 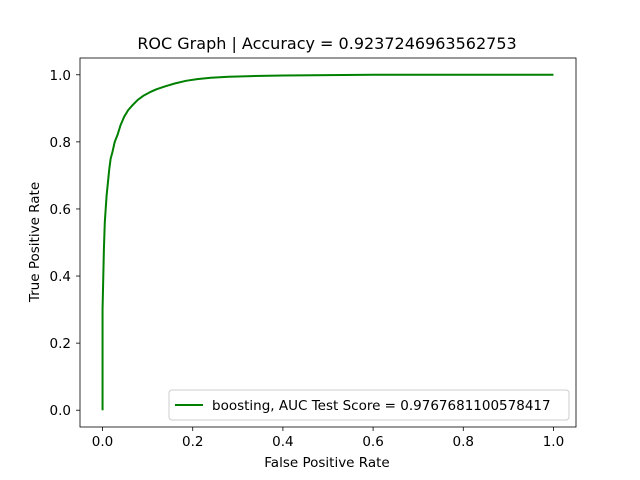 I want to click on y-tick-label: 0.2, so click(x=60, y=344).